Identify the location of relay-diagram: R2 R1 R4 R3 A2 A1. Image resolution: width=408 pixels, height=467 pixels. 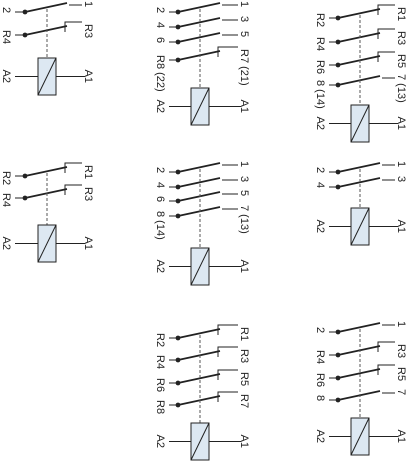
(47, 212).